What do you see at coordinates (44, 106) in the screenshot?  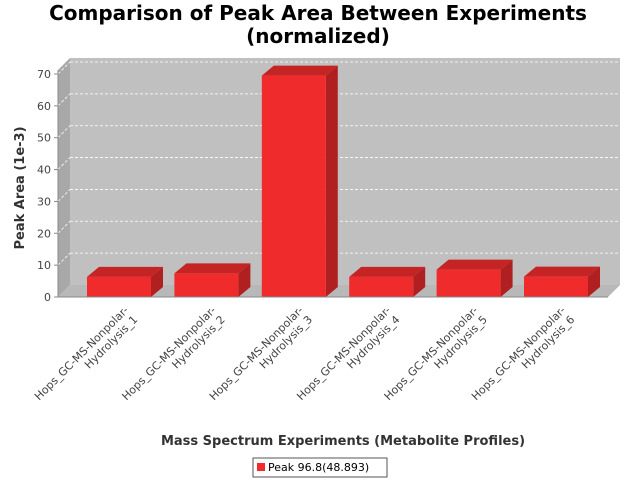 I see `y-tick-label: 60` at bounding box center [44, 106].